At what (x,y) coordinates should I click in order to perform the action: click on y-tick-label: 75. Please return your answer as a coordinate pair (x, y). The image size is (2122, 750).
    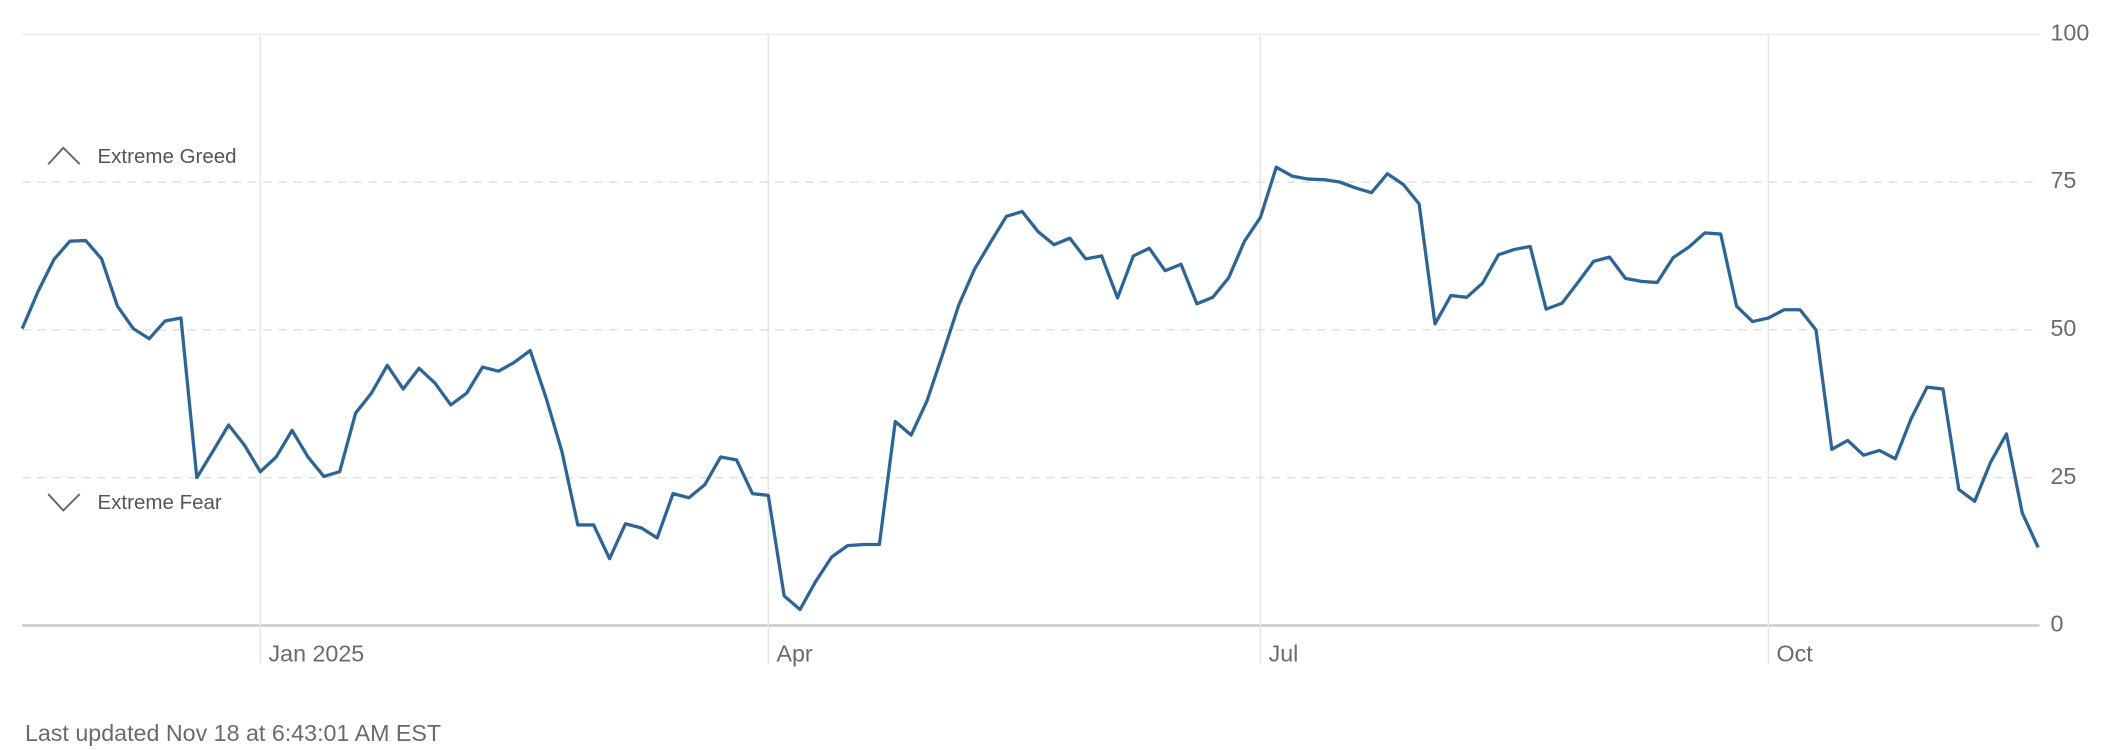
    Looking at the image, I should click on (2064, 180).